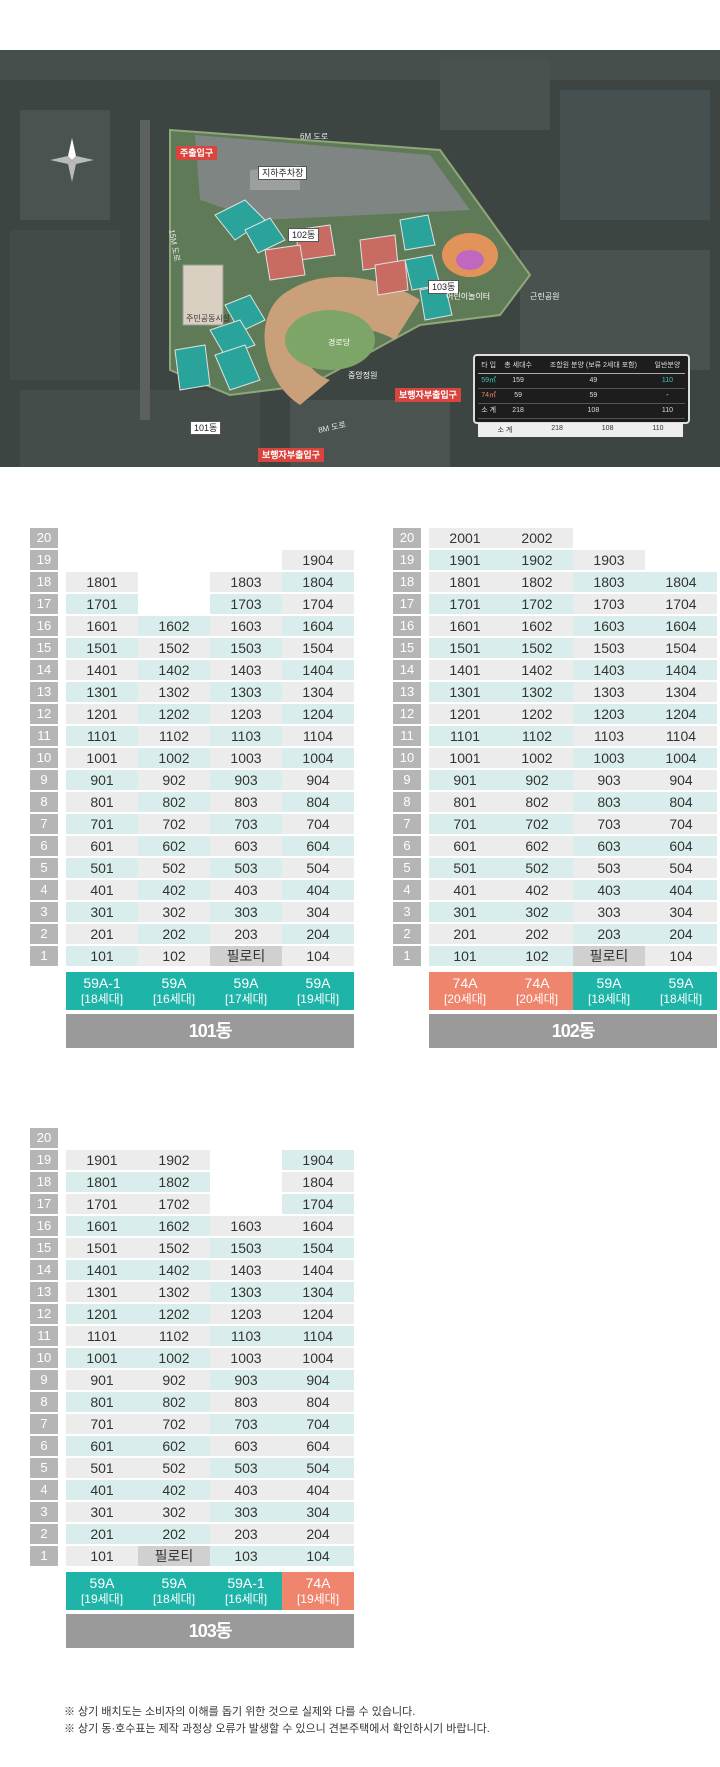 Image resolution: width=720 pixels, height=1767 pixels. Describe the element at coordinates (102, 758) in the screenshot. I see `unit-cell: 1001` at that location.